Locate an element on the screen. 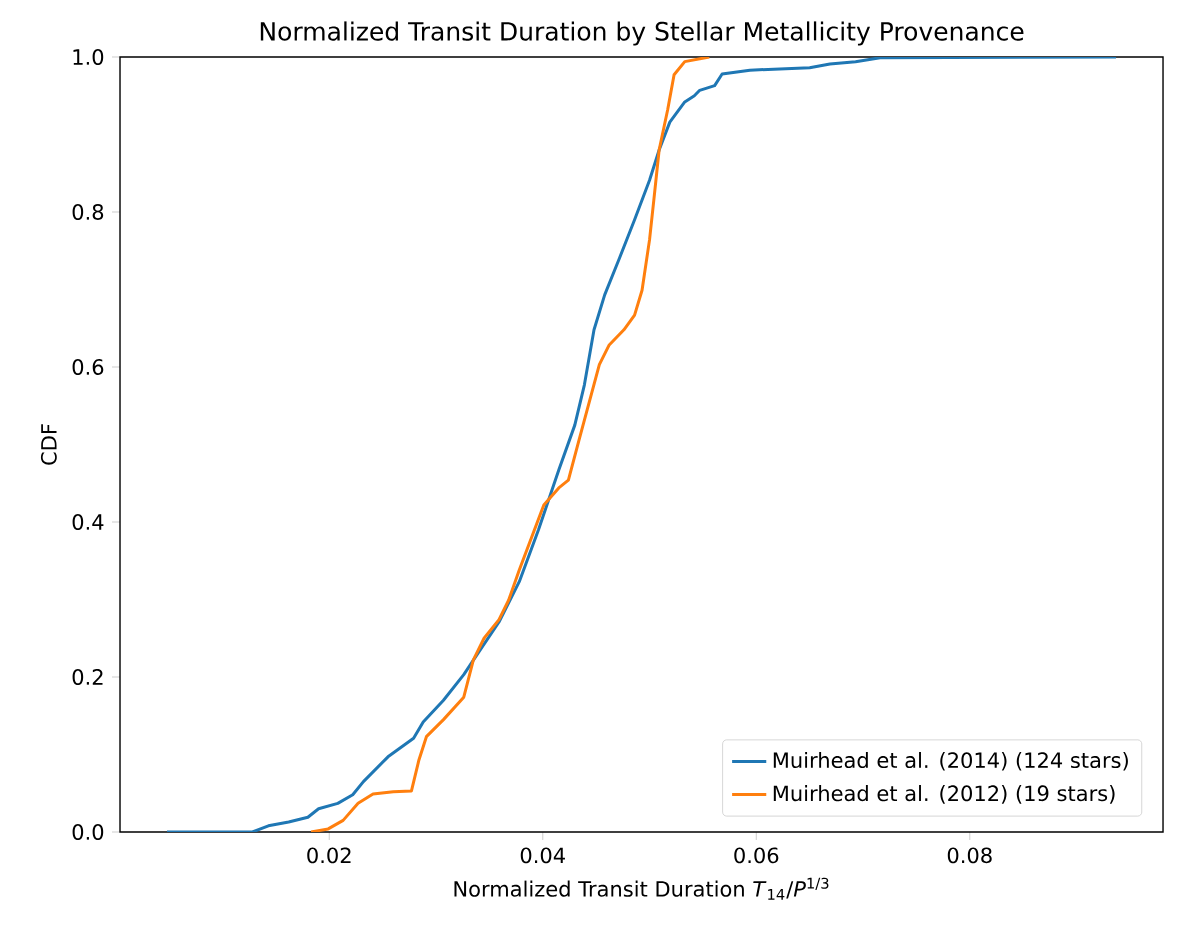  legend-label: Muirhead et al. (2012) (19 stars) is located at coordinates (944, 794).